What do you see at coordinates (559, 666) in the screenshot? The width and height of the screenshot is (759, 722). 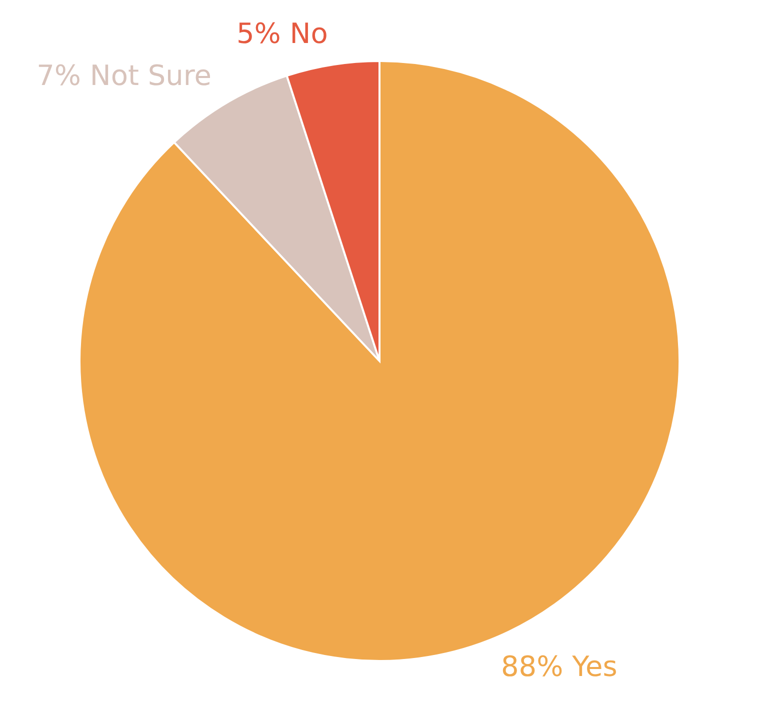 I see `slice-label: 88% Yes` at bounding box center [559, 666].